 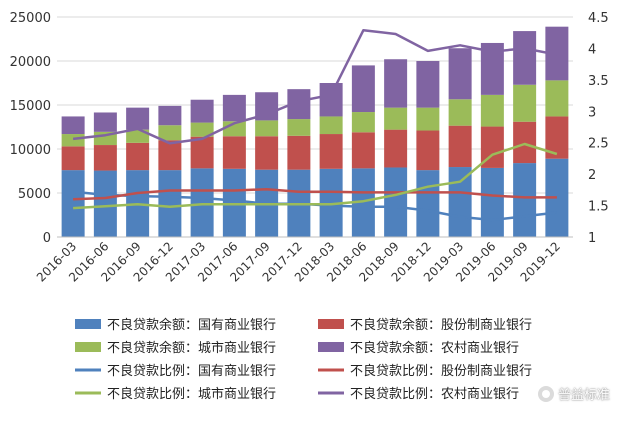 I want to click on legend-label: 不良贷款余额：股份制商业银行, so click(x=441, y=325).